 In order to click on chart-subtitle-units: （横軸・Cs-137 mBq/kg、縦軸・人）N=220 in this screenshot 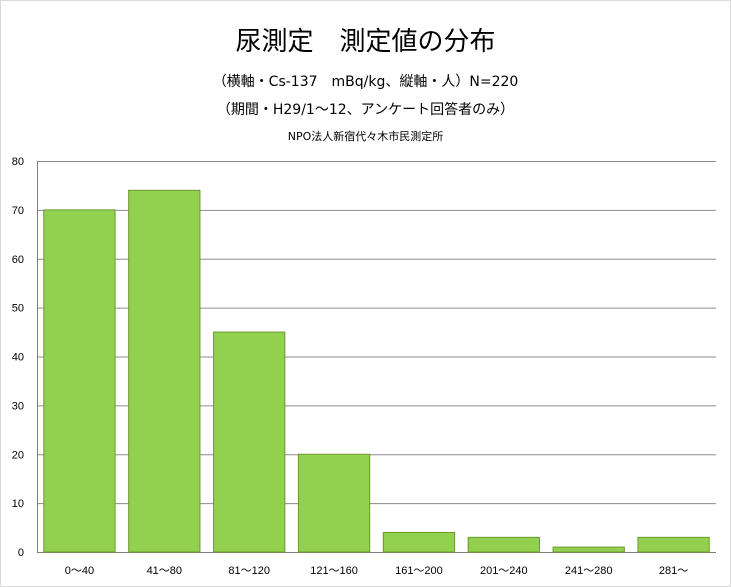, I will do `click(365, 82)`.